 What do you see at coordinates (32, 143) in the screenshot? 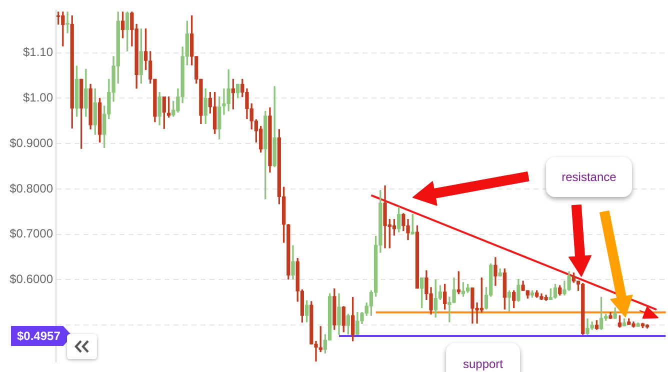
I see `y-tick-label: $0.9000` at bounding box center [32, 143].